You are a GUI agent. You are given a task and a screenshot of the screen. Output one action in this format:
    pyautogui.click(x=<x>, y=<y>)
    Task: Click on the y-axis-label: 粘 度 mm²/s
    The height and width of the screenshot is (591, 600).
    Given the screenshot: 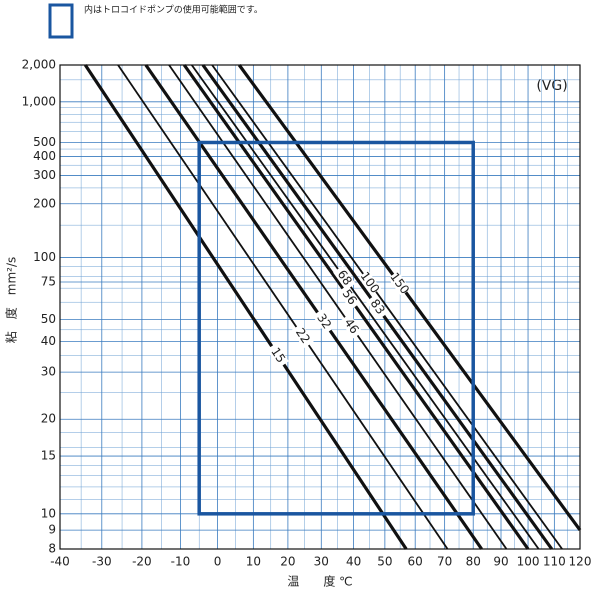 What is the action you would take?
    pyautogui.click(x=11, y=300)
    